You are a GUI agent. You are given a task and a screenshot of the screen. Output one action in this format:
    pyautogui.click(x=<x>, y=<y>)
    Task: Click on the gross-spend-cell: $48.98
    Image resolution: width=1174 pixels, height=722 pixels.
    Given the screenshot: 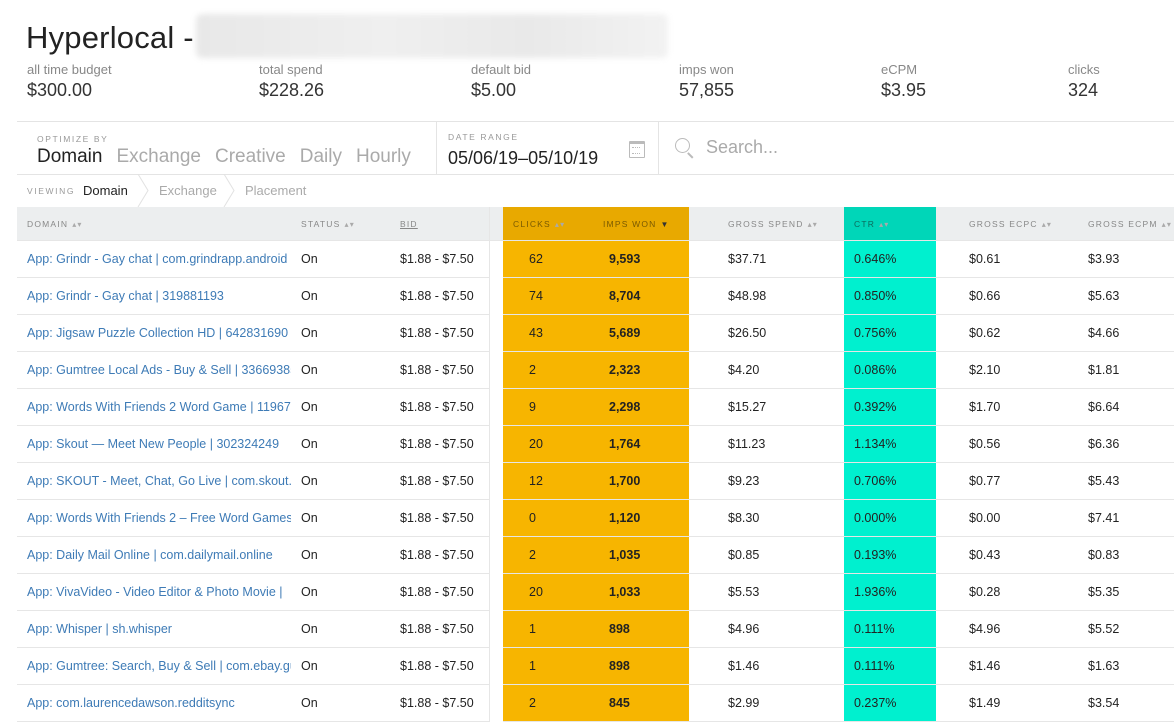 What is the action you would take?
    pyautogui.click(x=766, y=296)
    